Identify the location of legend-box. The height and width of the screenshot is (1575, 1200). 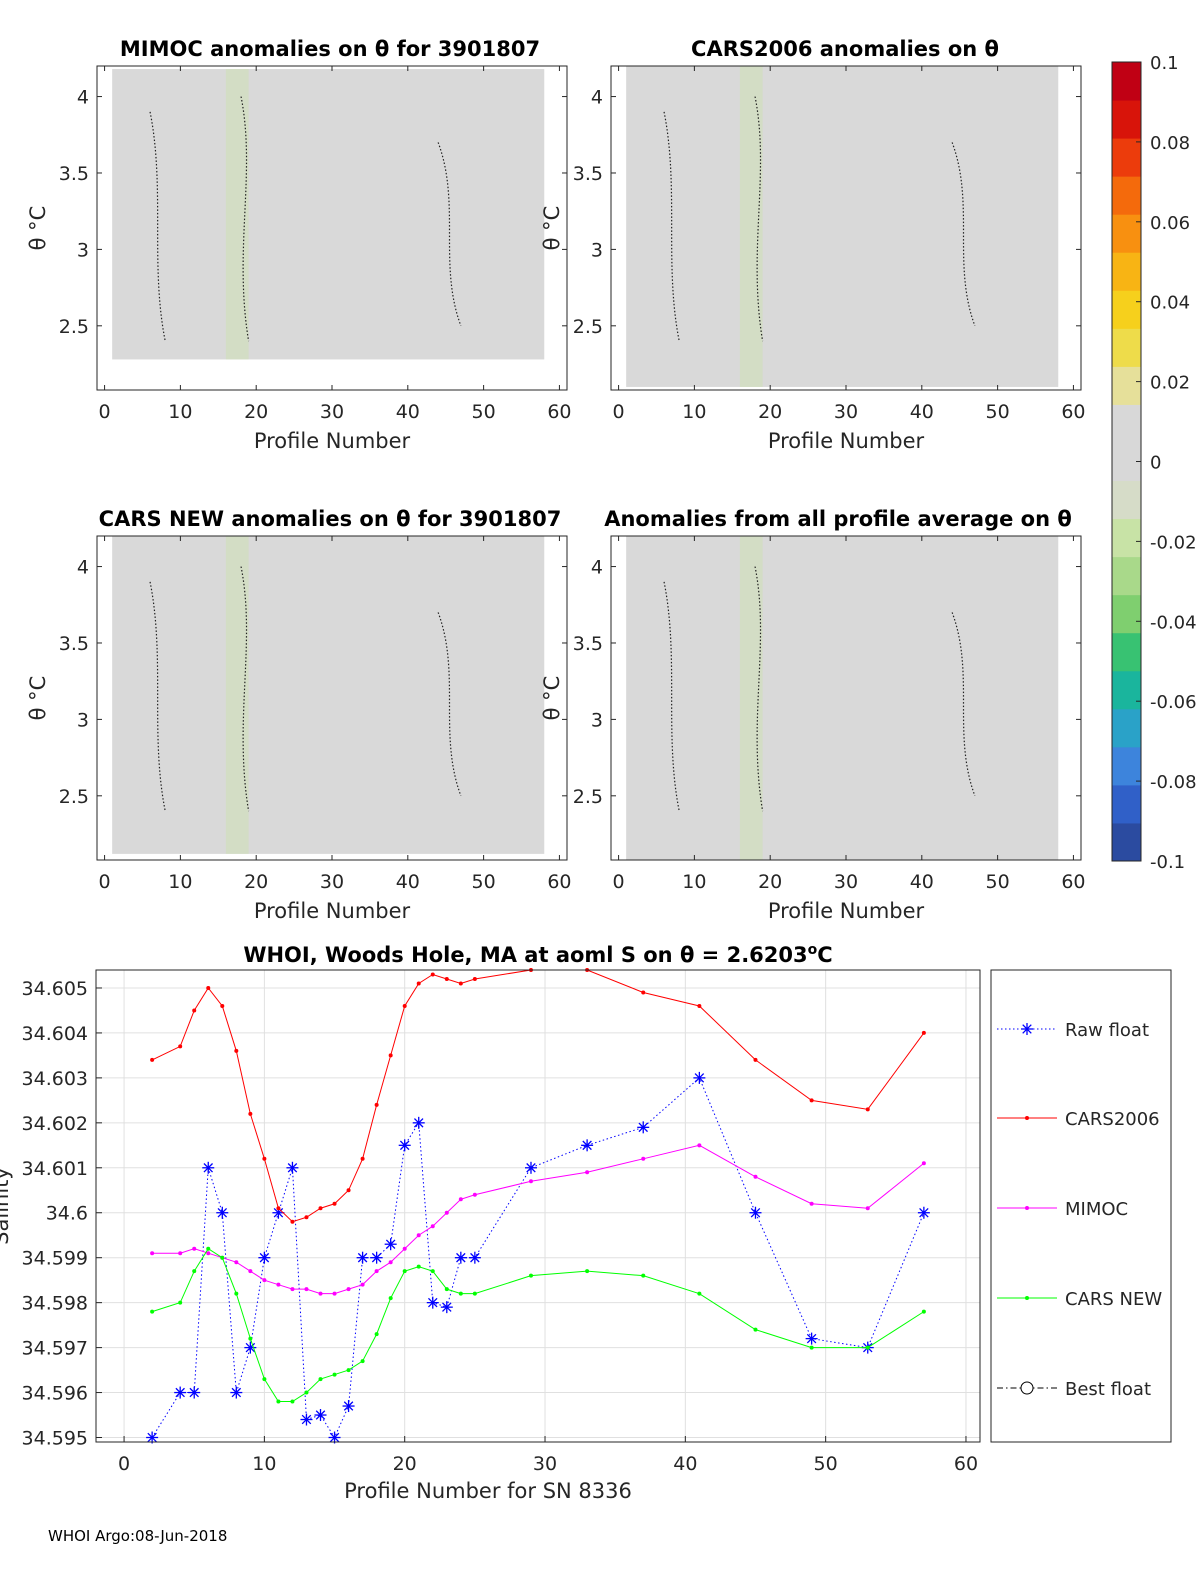
(1081, 1206).